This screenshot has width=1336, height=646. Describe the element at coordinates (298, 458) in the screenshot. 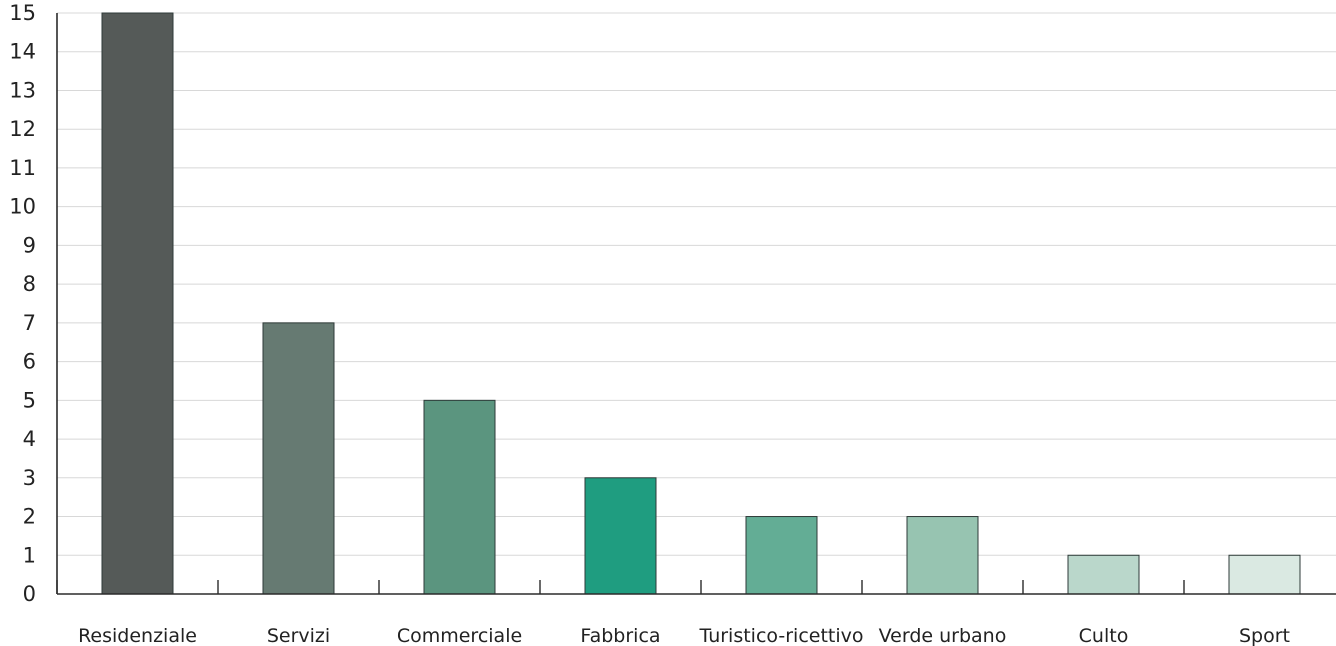

I see `bar-servizi` at that location.